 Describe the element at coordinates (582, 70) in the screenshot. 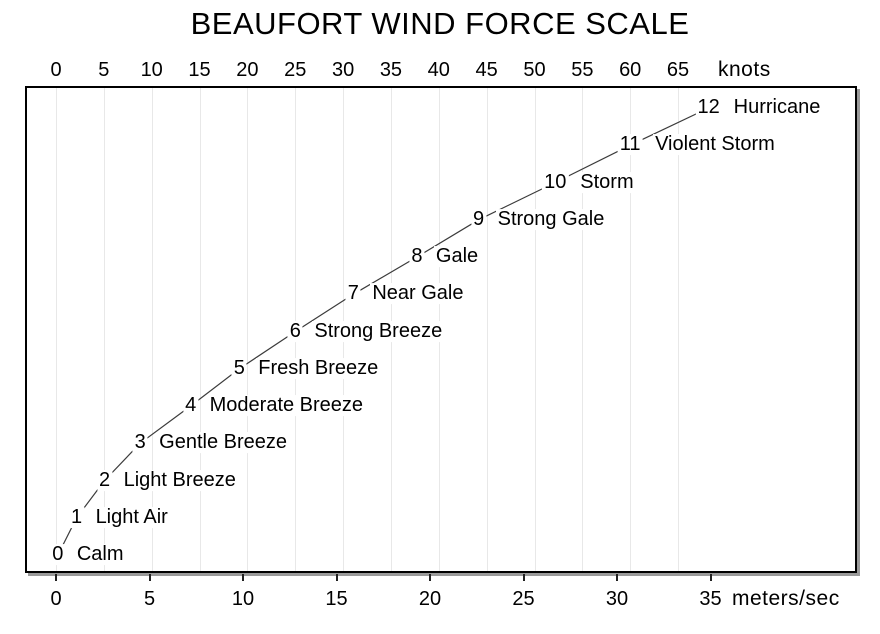

I see `top-axis-tick-label: 55` at that location.